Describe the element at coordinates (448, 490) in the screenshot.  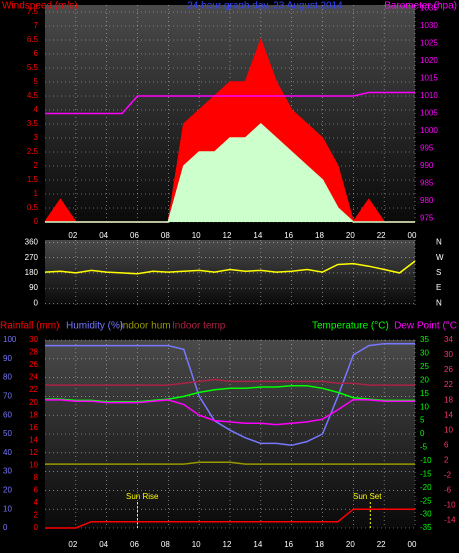
I see `y4-tick-label: -6` at that location.